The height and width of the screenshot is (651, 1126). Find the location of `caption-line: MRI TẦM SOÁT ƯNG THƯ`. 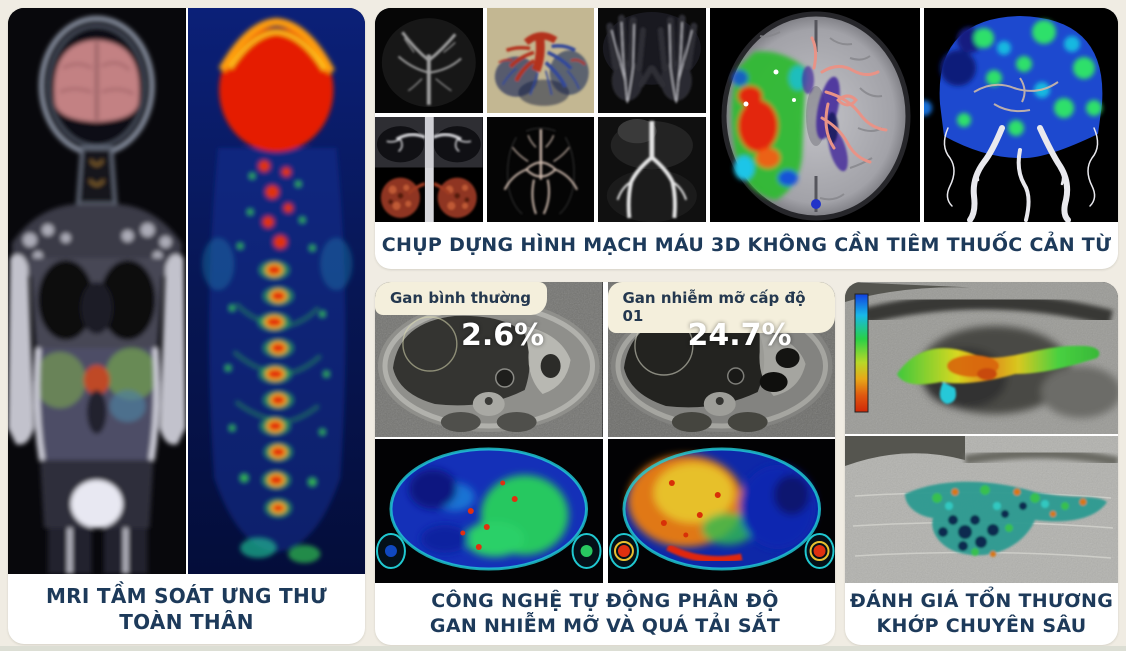

caption-line: MRI TẦM SOÁT ƯNG THƯ is located at coordinates (186, 595).